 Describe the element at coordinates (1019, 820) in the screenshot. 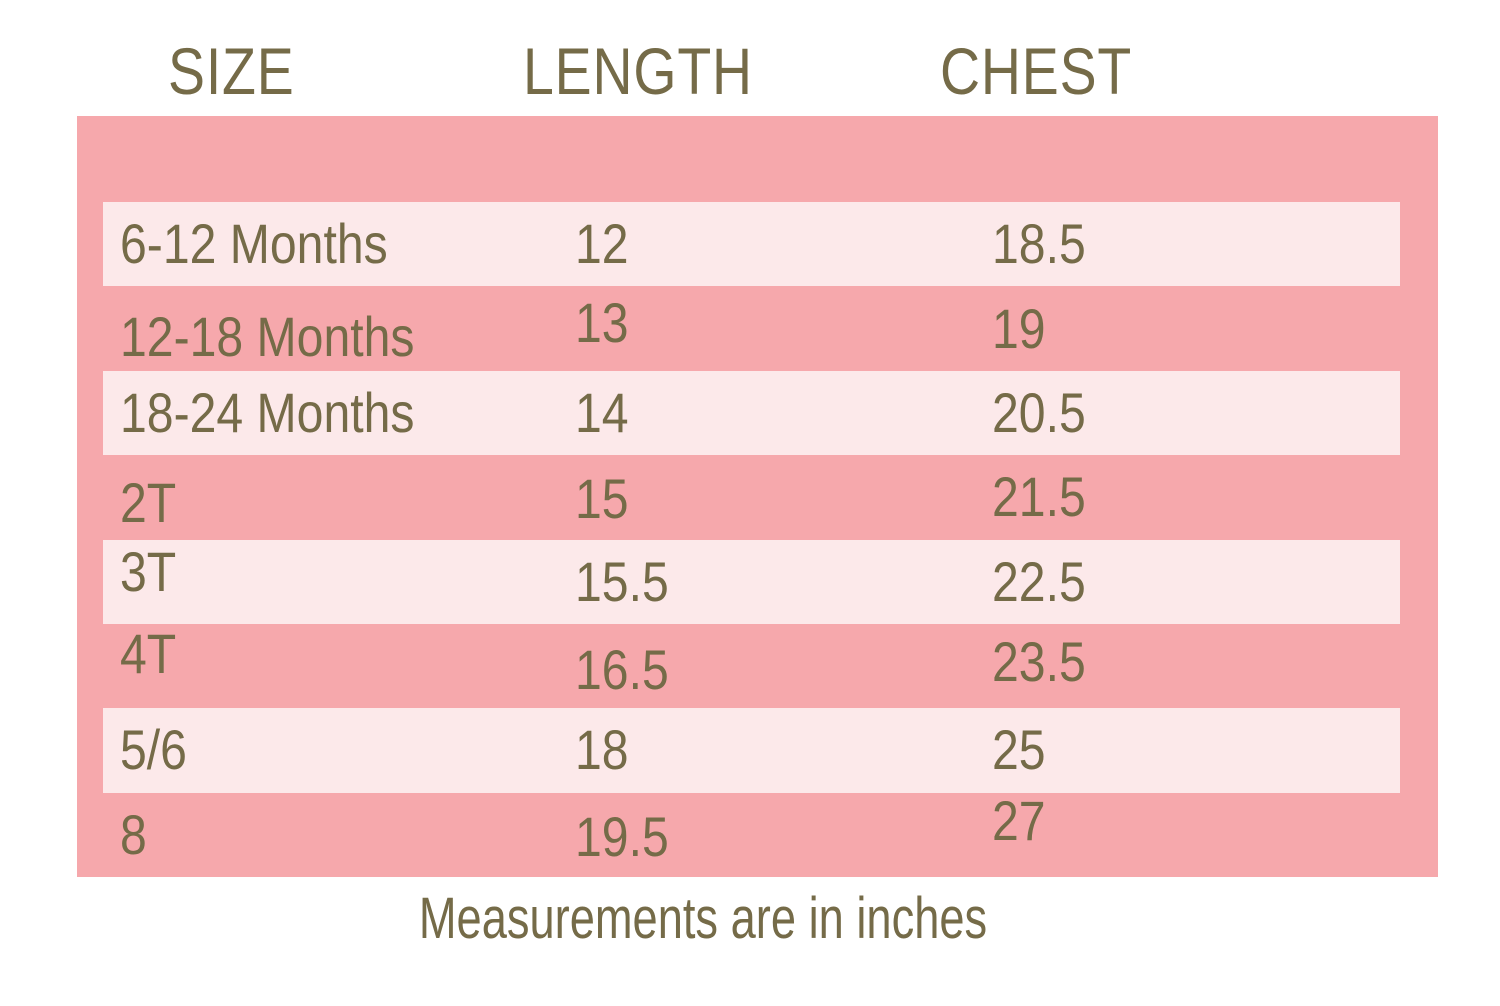

I see `chest-cell: 27` at that location.